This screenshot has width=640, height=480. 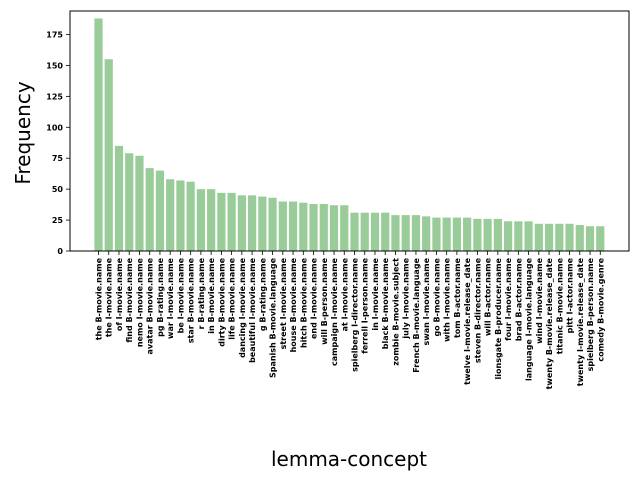 I want to click on y-tick-label: 175, so click(x=54, y=35).